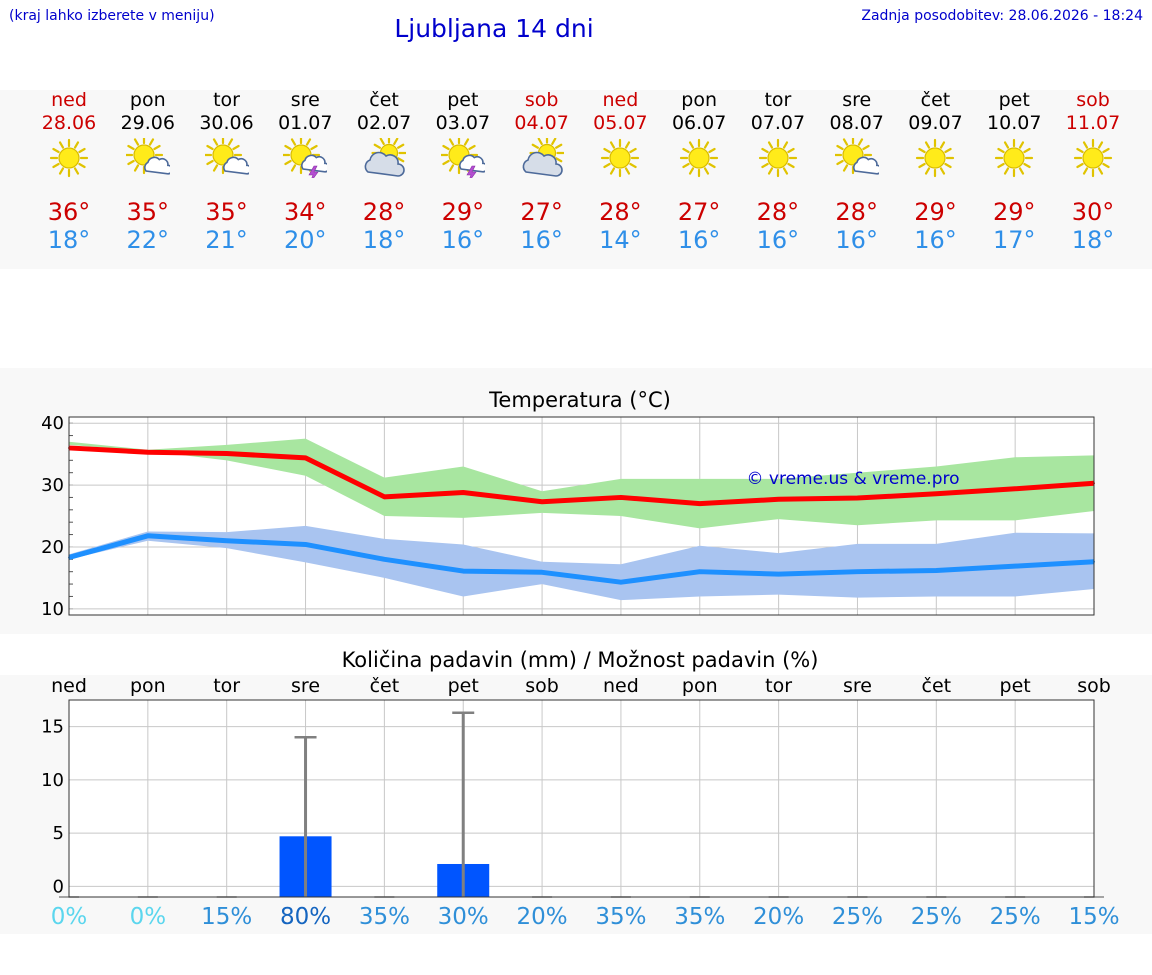 The width and height of the screenshot is (1152, 975). I want to click on max-temperature: 36°, so click(69, 212).